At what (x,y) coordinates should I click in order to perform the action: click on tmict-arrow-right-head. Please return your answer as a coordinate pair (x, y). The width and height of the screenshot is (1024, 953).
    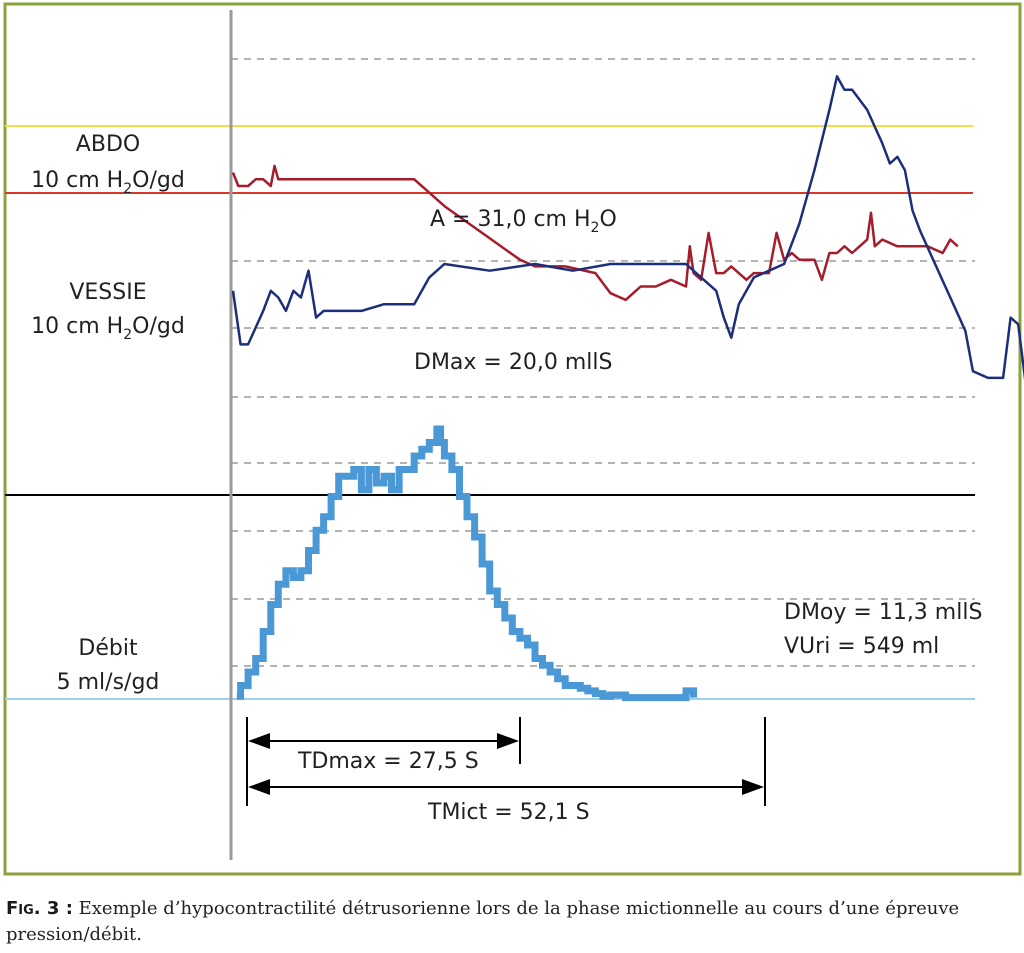
    Looking at the image, I should click on (753, 787).